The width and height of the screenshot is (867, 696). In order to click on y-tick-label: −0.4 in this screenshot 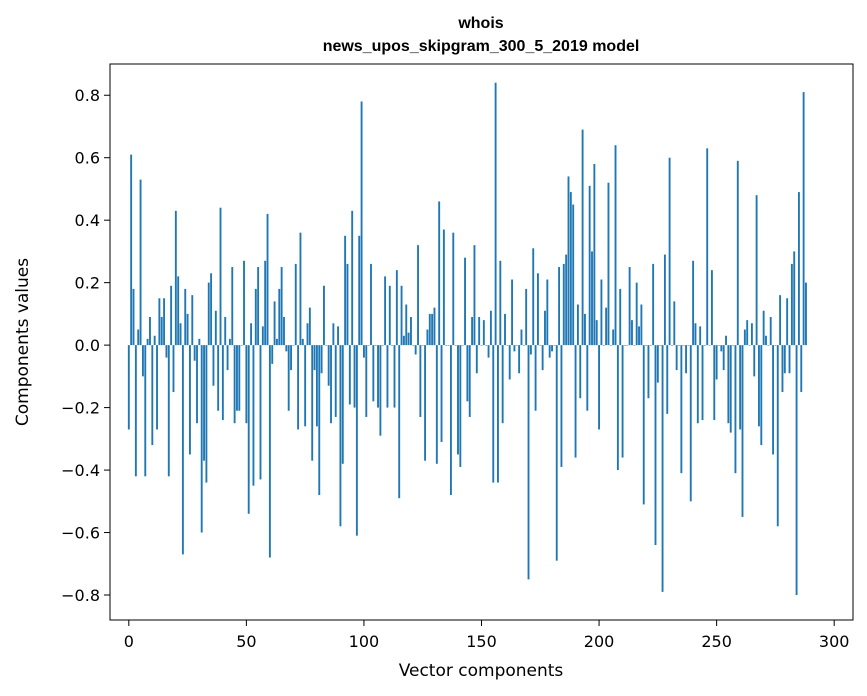, I will do `click(80, 470)`.